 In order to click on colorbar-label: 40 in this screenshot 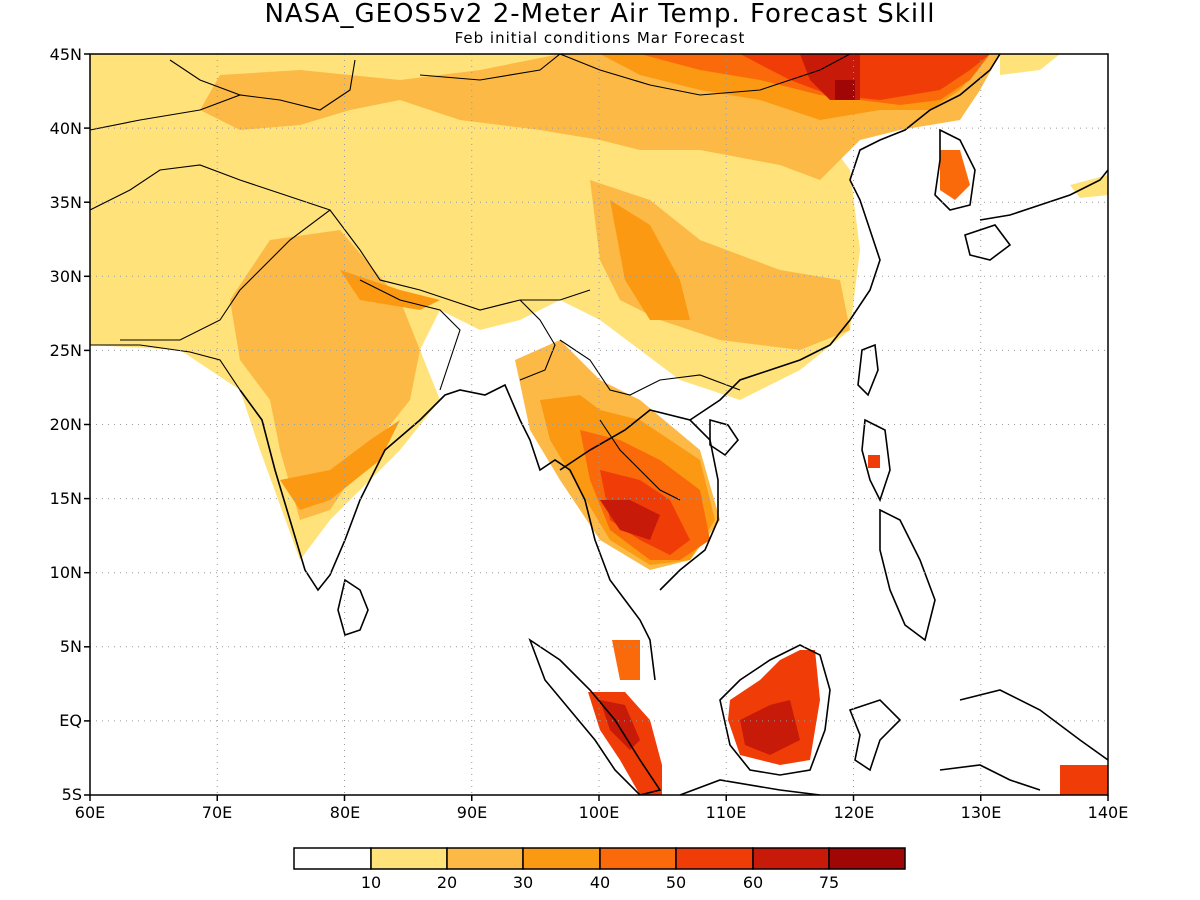, I will do `click(600, 882)`.